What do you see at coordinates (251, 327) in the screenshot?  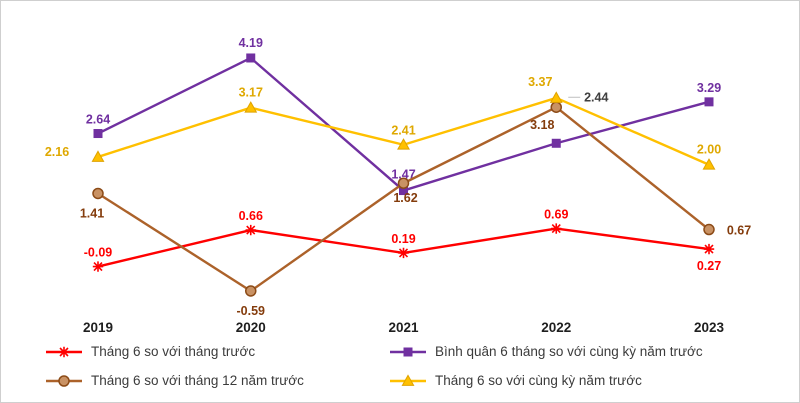 I see `x-axis-label: 2020` at bounding box center [251, 327].